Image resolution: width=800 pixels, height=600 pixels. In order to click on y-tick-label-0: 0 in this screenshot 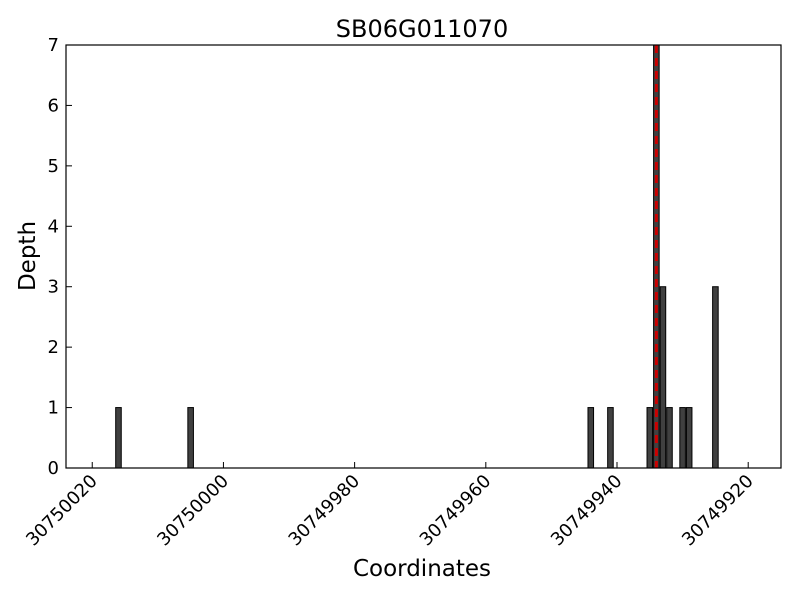, I will do `click(53, 468)`.